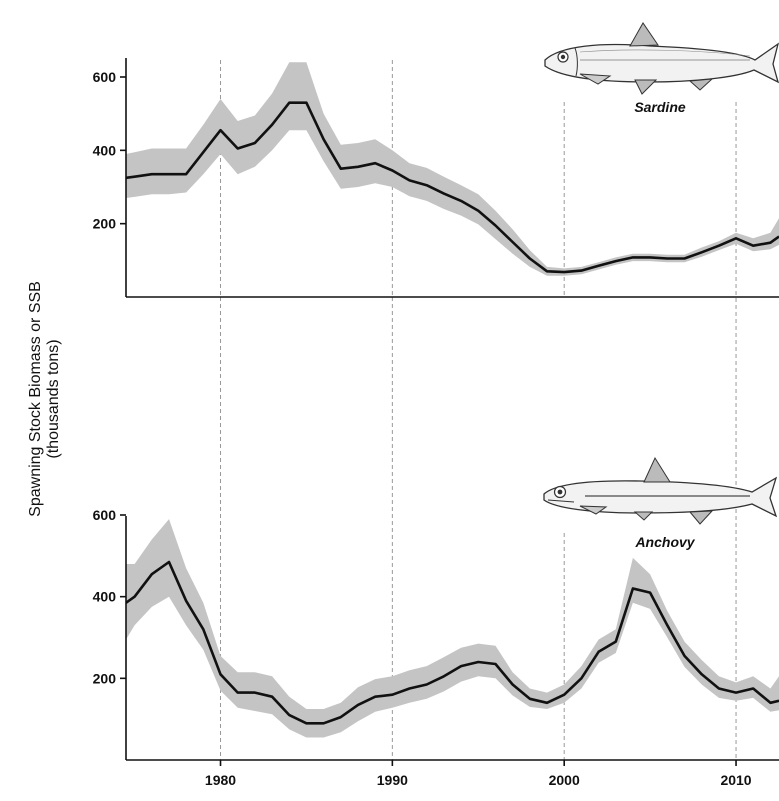 Image resolution: width=779 pixels, height=801 pixels. I want to click on sardine-label: Sardine, so click(660, 107).